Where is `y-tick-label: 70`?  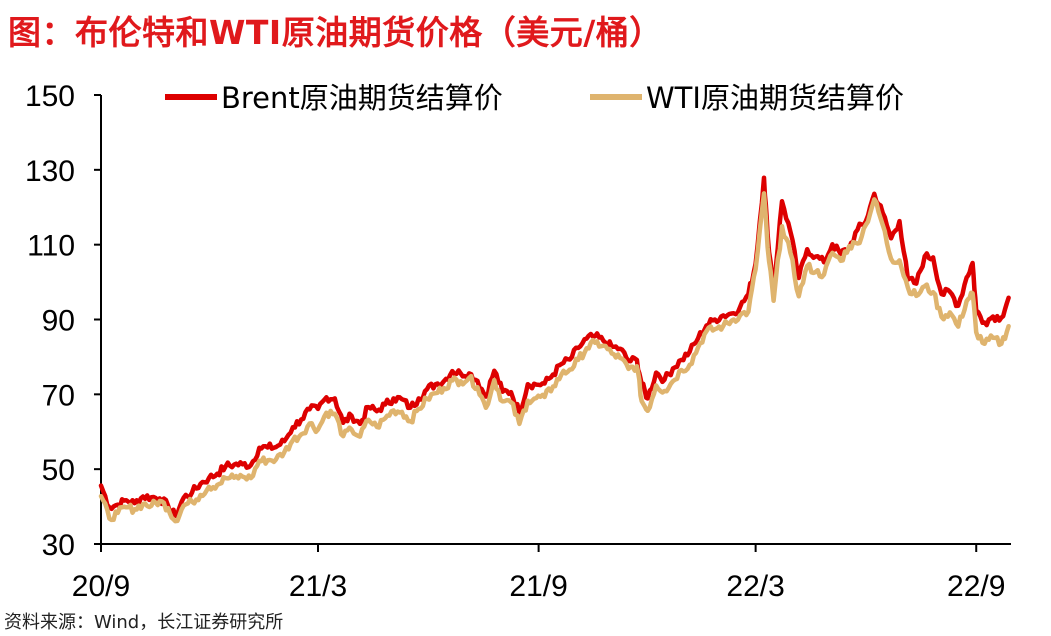 y-tick-label: 70 is located at coordinates (58, 395).